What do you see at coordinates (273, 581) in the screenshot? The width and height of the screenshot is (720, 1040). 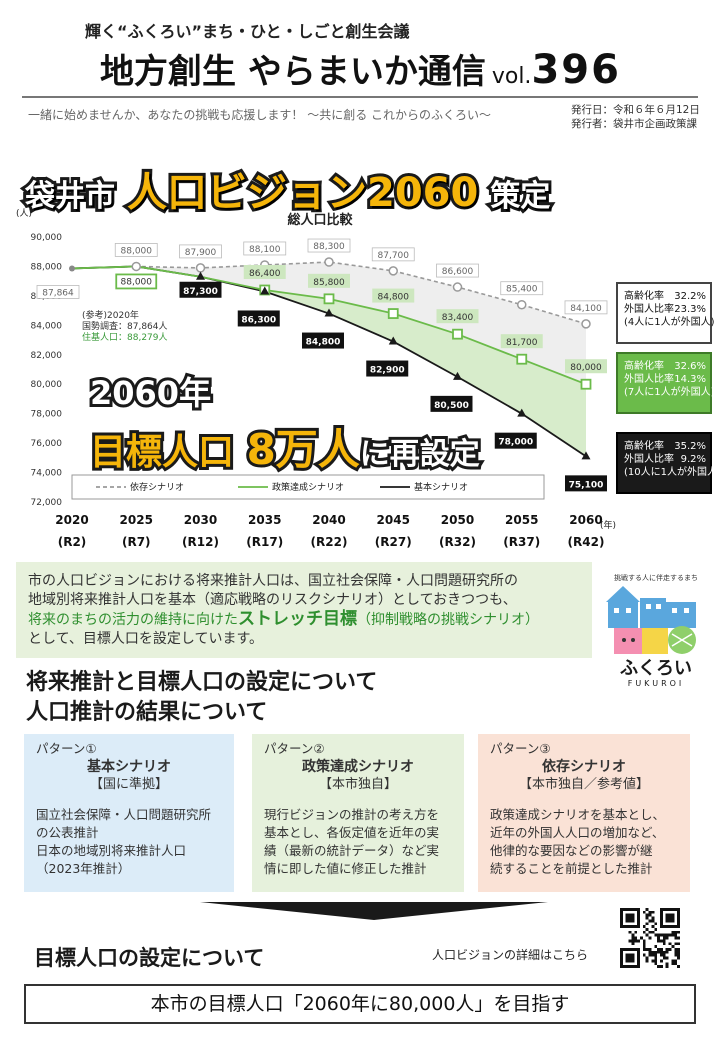 I see `desc-line-1: 市の人口ビジョンにおける将来推計人口は、国立社会保障・人口問題研究所の` at bounding box center [273, 581].